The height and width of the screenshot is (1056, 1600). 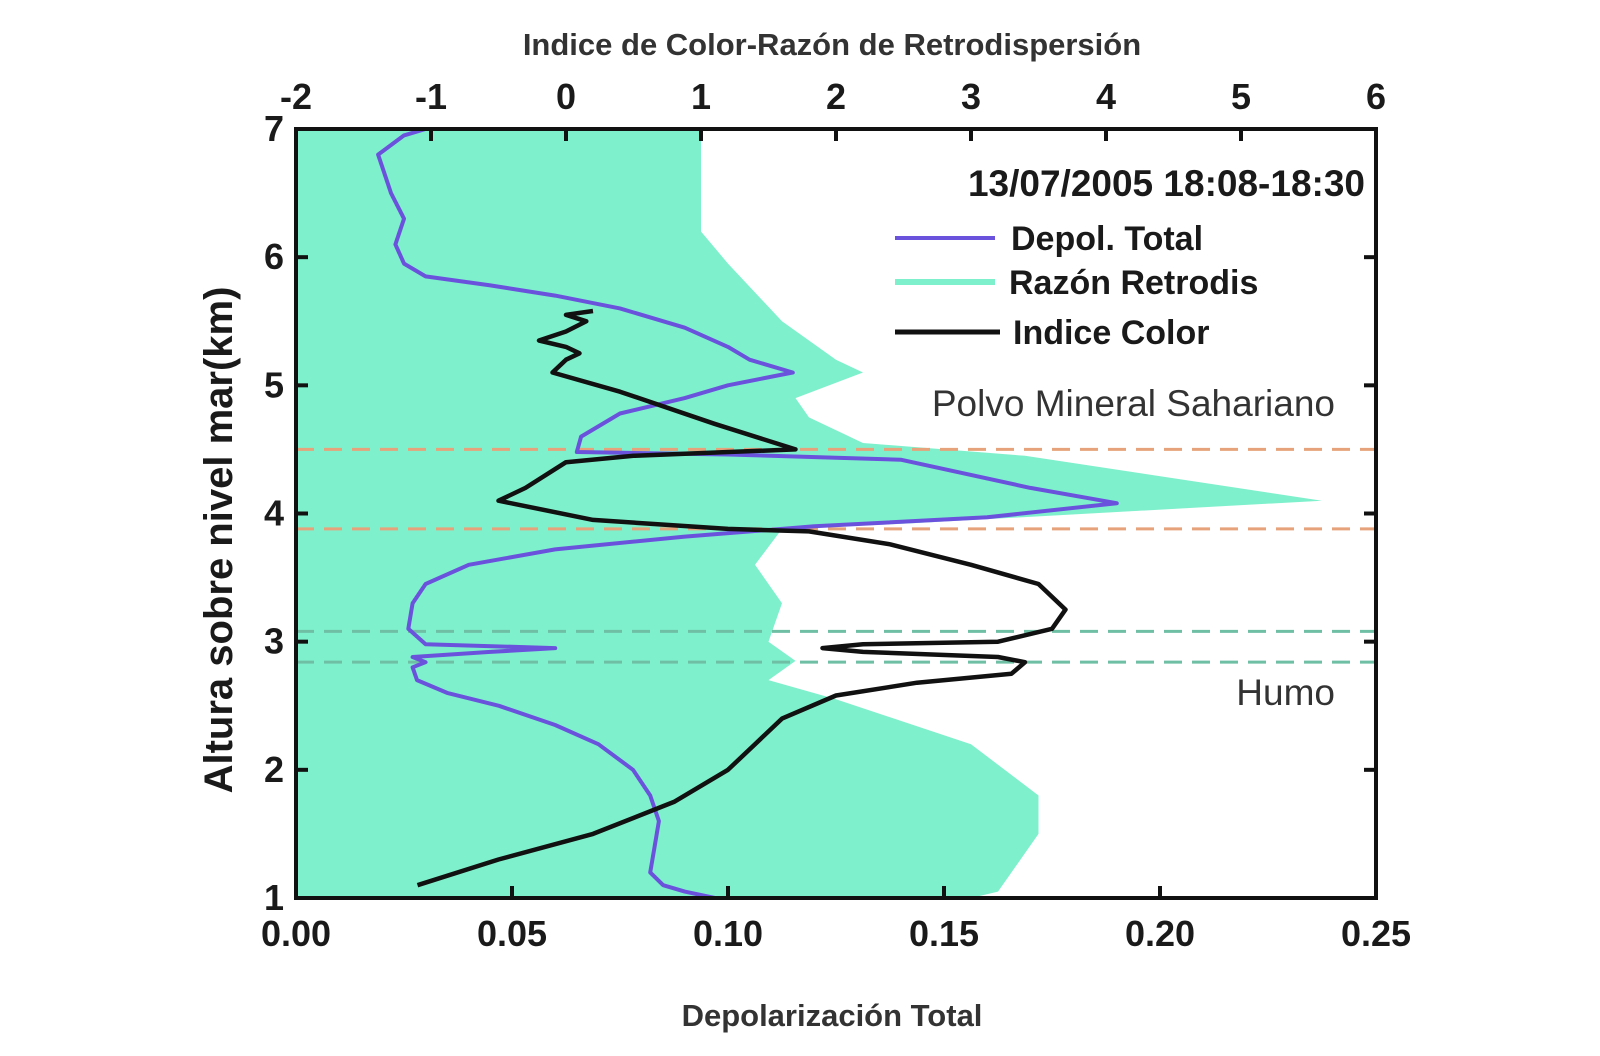 I want to click on legend: Depol. Total Razón Retrodis Indice Color, so click(x=1076, y=286).